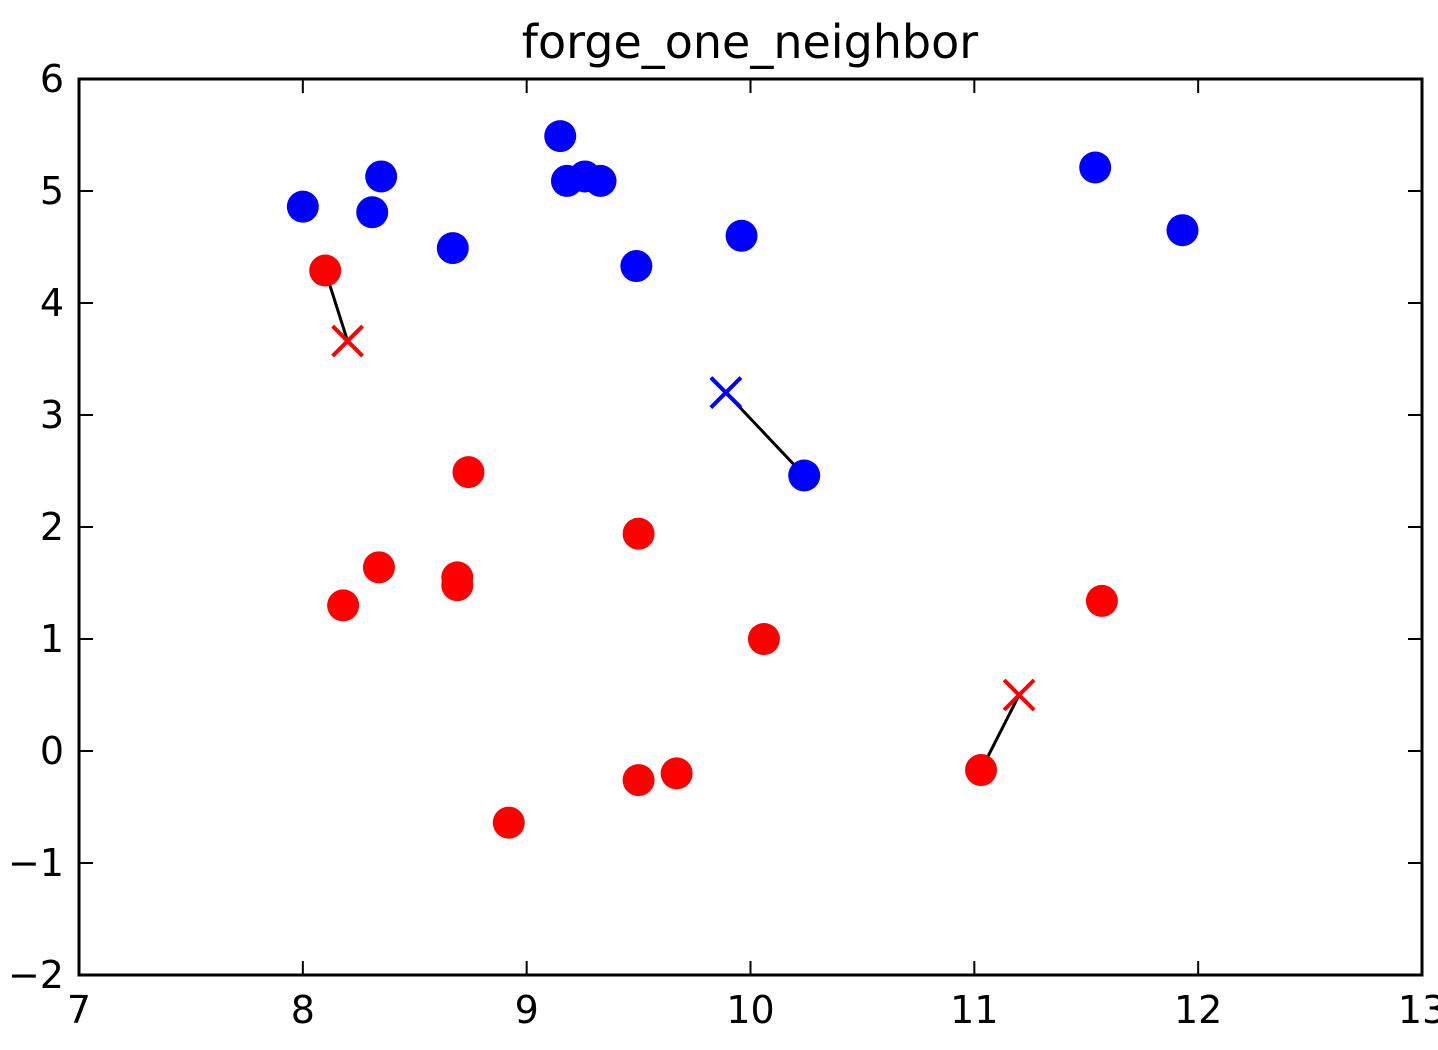 This screenshot has height=1050, width=1438. I want to click on y-tick-label: 5, so click(52, 191).